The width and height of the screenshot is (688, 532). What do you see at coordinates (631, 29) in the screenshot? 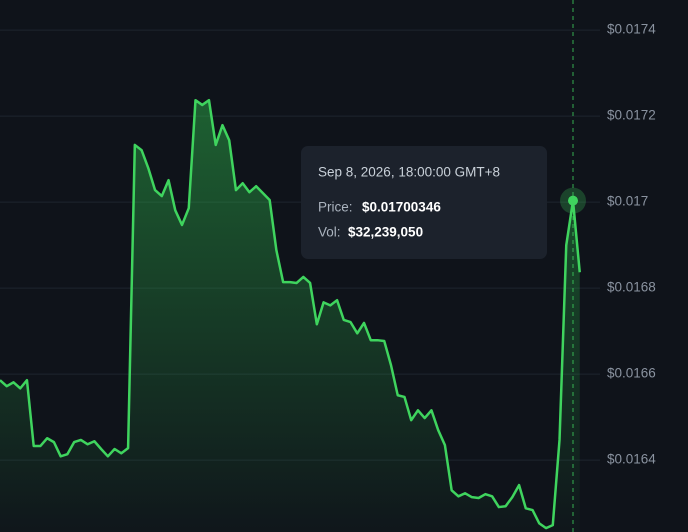
I see `y-tick-label: $0.0174` at bounding box center [631, 29].